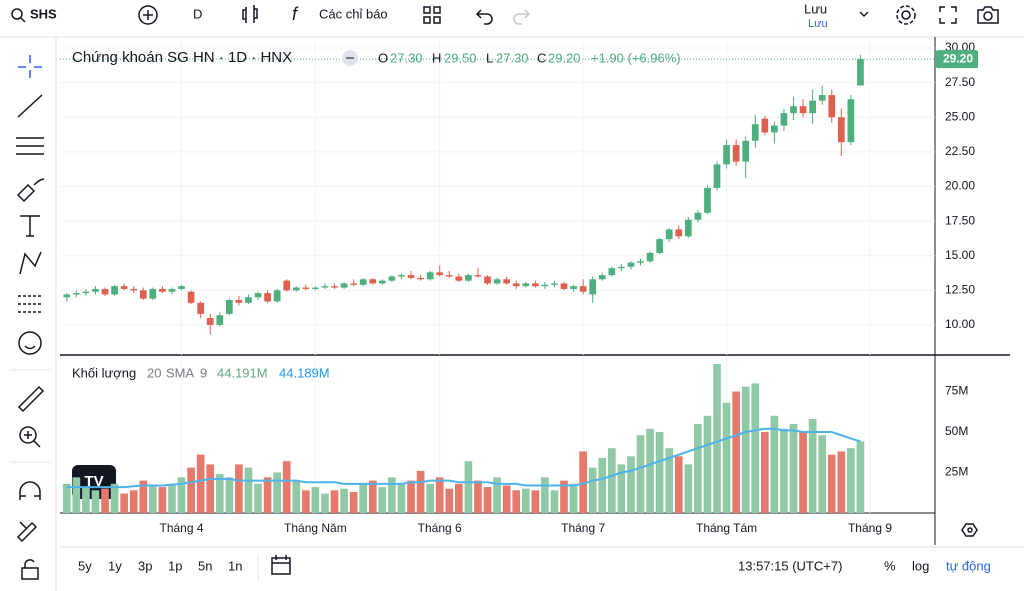  What do you see at coordinates (463, 458) in the screenshot?
I see `sma-line` at bounding box center [463, 458].